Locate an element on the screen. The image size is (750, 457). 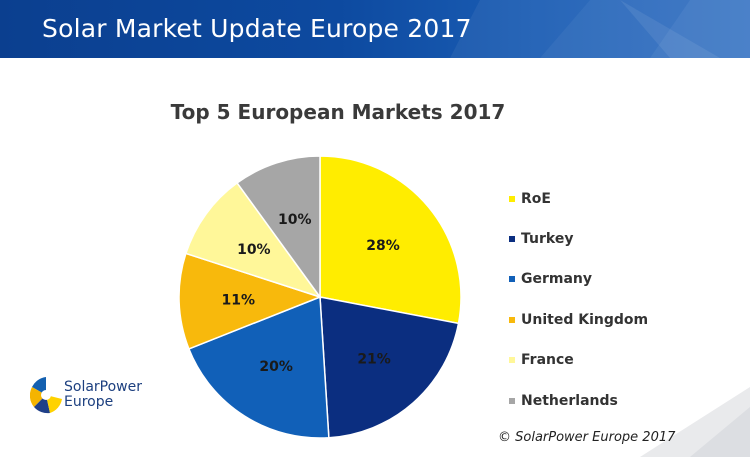
legend-label-united-kingdom: United Kingdom is located at coordinates (585, 320).